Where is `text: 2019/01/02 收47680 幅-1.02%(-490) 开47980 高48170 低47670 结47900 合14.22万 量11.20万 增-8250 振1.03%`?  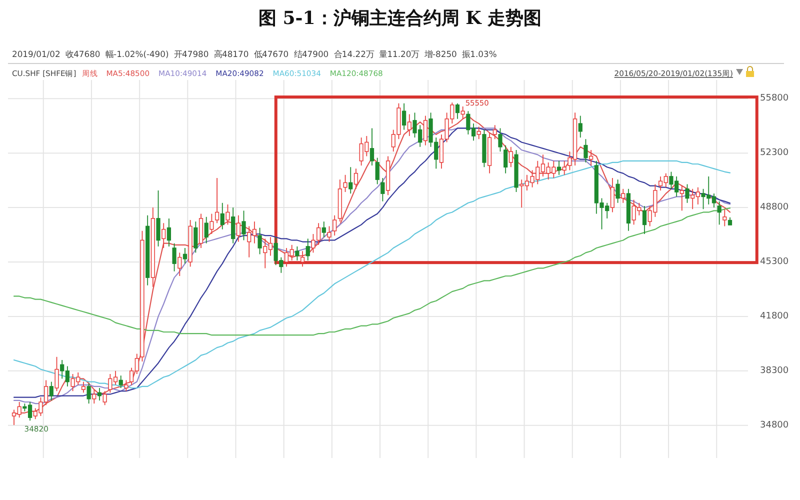 text: 2019/01/02 收47680 幅-1.02%(-490) 开47980 高48170 低47670 结47900 合14.22万 量11.20万 增-8250 振1.03% is located at coordinates (254, 54).